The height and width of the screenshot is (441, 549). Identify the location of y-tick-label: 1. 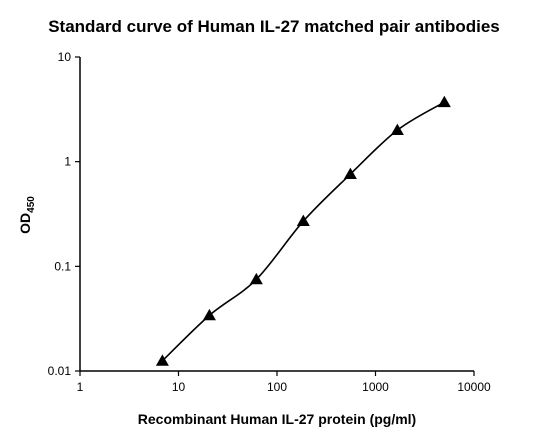
(67, 162).